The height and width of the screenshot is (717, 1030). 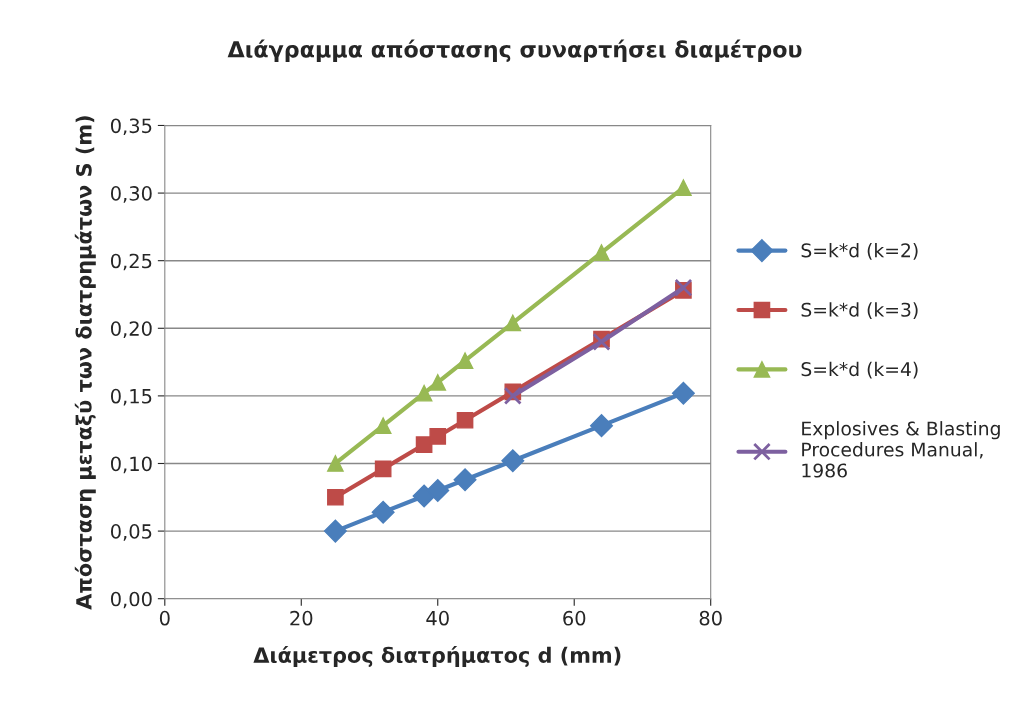 I want to click on y-tick-label: 0,15, so click(x=131, y=397).